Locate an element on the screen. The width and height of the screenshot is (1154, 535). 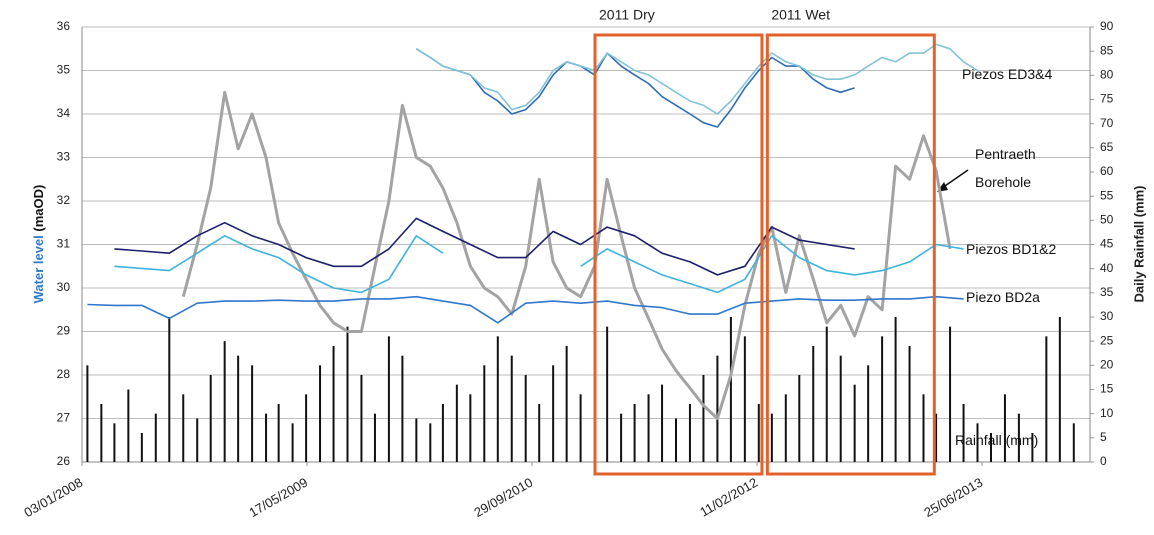
y2-tick-label: 35 is located at coordinates (1107, 292).